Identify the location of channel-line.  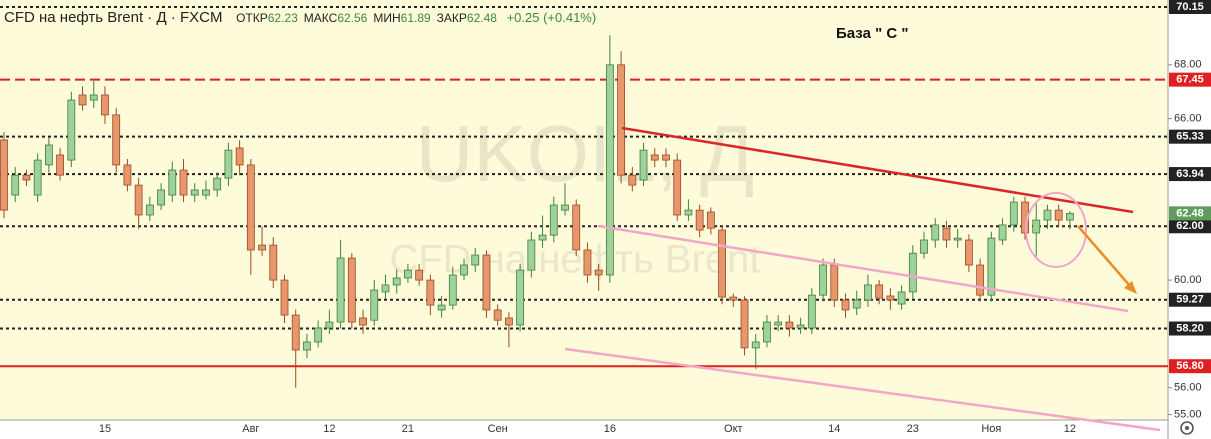
(862, 389).